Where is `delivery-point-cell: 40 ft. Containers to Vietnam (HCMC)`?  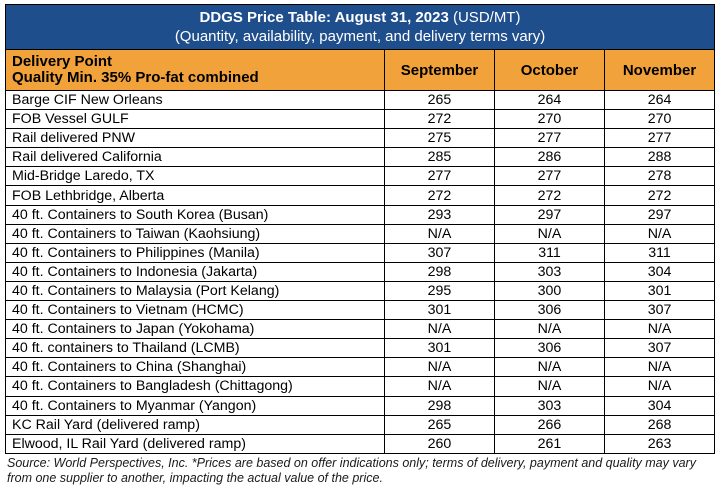
delivery-point-cell: 40 ft. Containers to Vietnam (HCMC) is located at coordinates (195, 310).